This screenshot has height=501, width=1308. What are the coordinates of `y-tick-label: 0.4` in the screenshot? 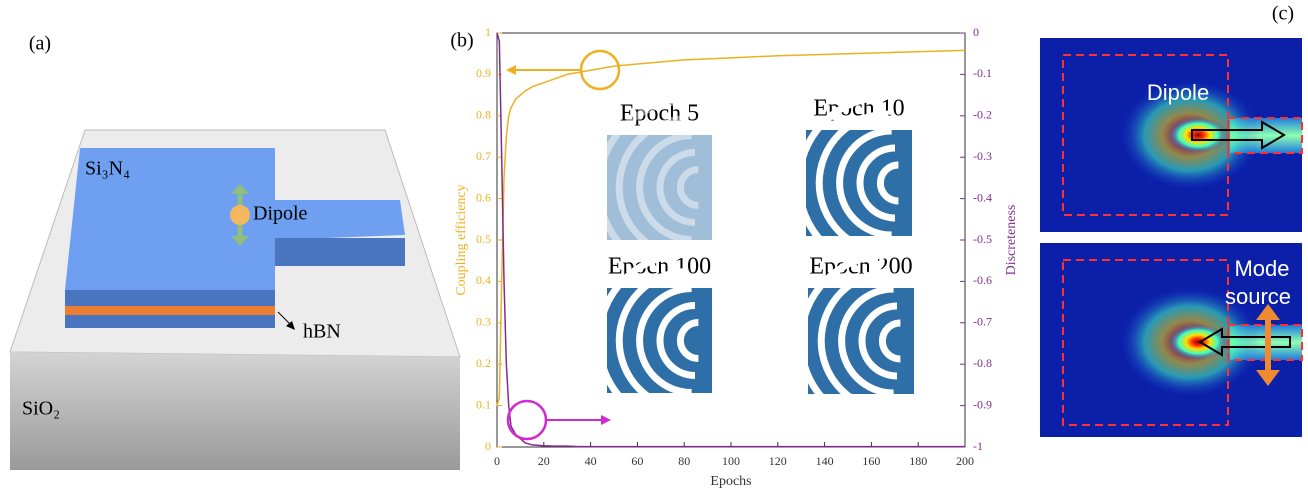 It's located at (483, 280).